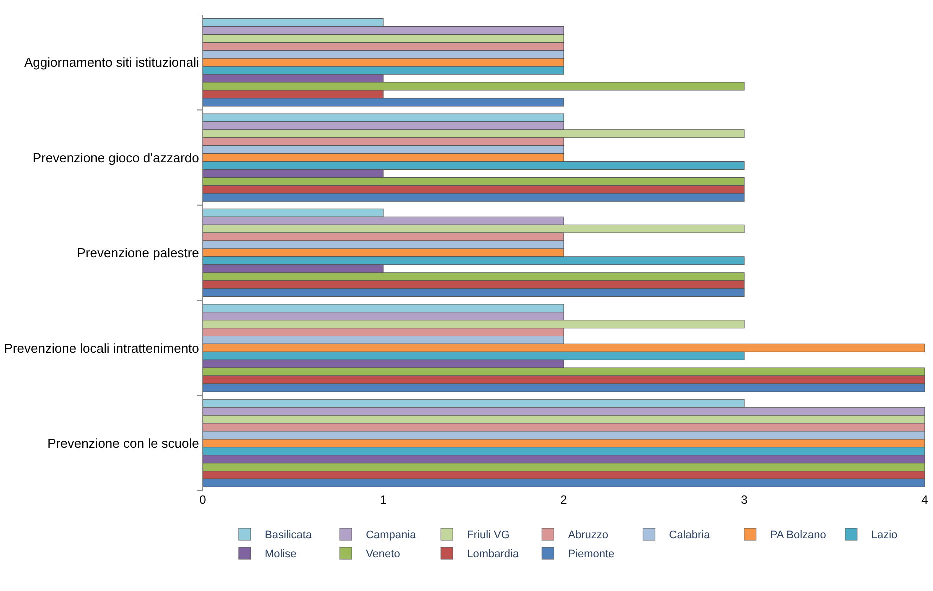 The height and width of the screenshot is (591, 933). Describe the element at coordinates (488, 536) in the screenshot. I see `legend-label: Friuli VG` at that location.